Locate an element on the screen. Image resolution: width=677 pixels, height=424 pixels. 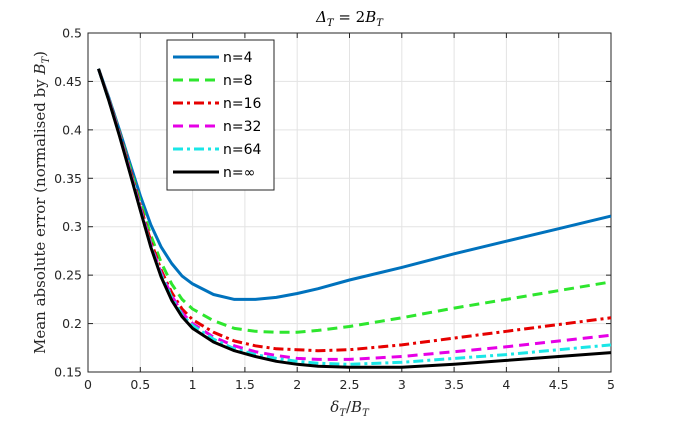
x-tick-label: 1.5 is located at coordinates (245, 384).